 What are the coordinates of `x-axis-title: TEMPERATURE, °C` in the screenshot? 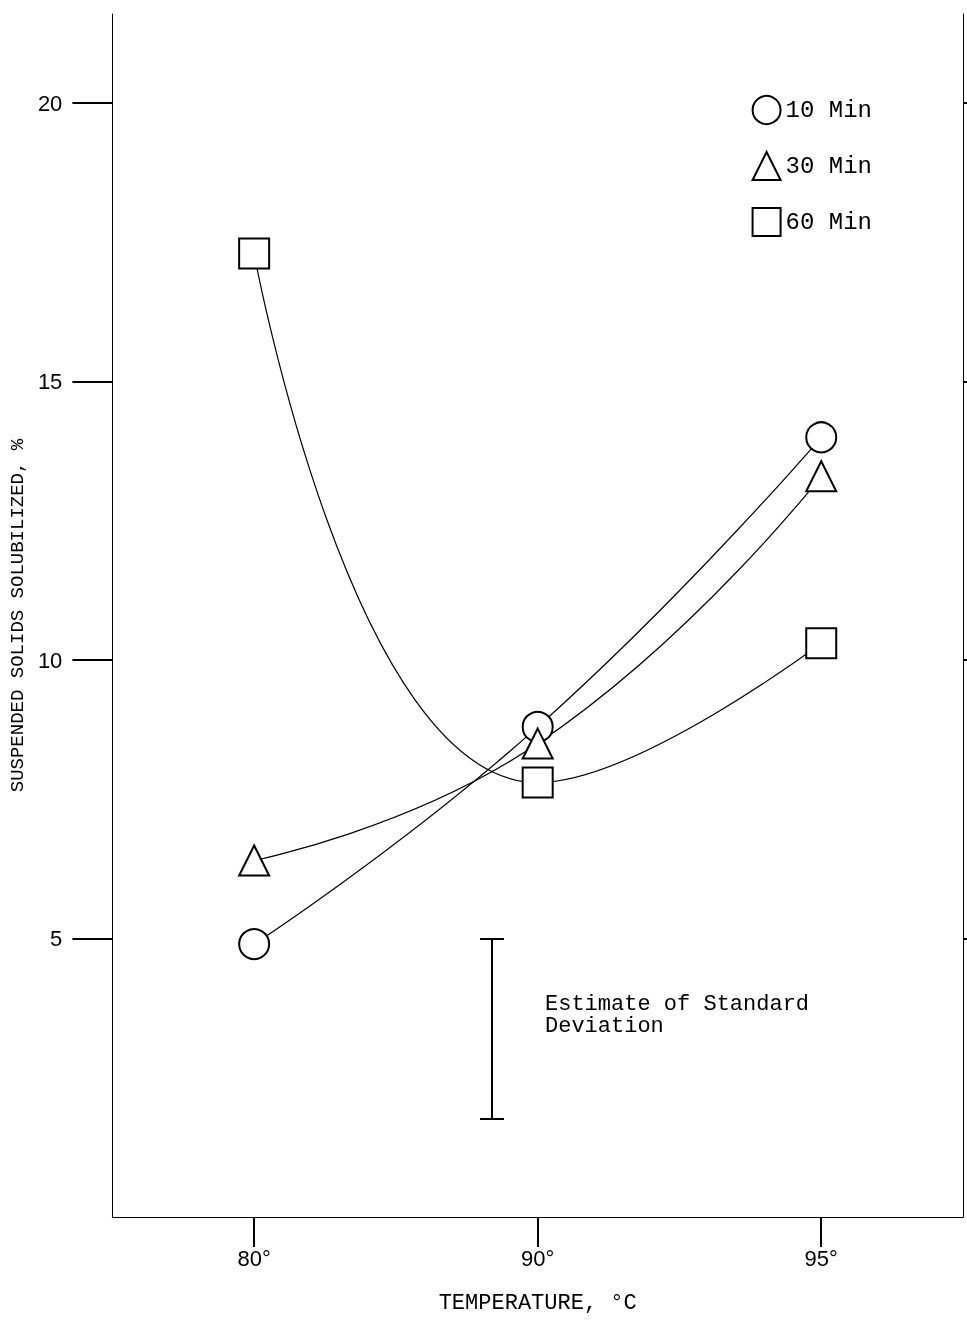 It's located at (537, 1303).